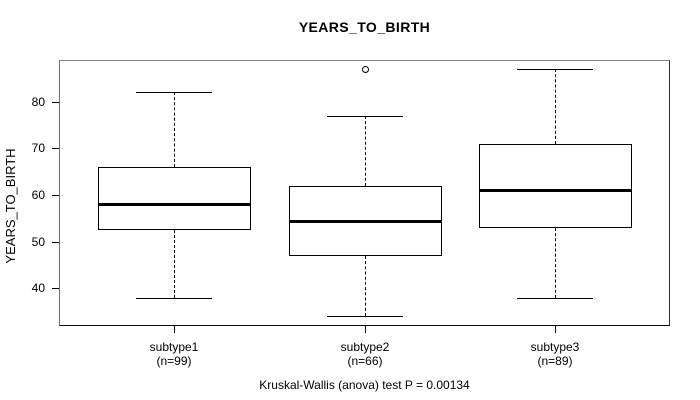  Describe the element at coordinates (38, 242) in the screenshot. I see `y-tick-label: 50` at that location.